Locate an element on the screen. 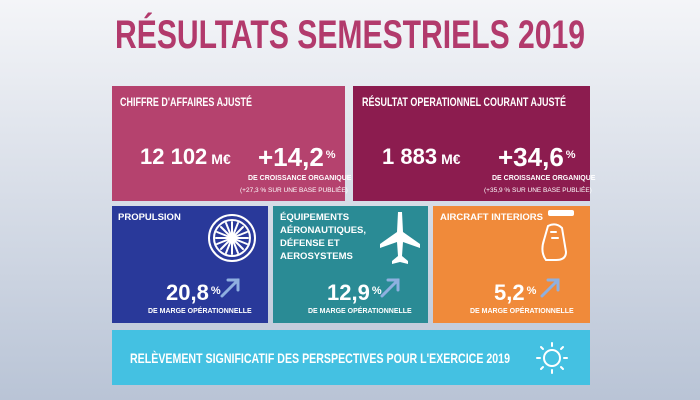 This screenshot has height=400, width=700. tile-heading: CHIFFRE D'AFFAIRES AJUSTÉ is located at coordinates (186, 101).